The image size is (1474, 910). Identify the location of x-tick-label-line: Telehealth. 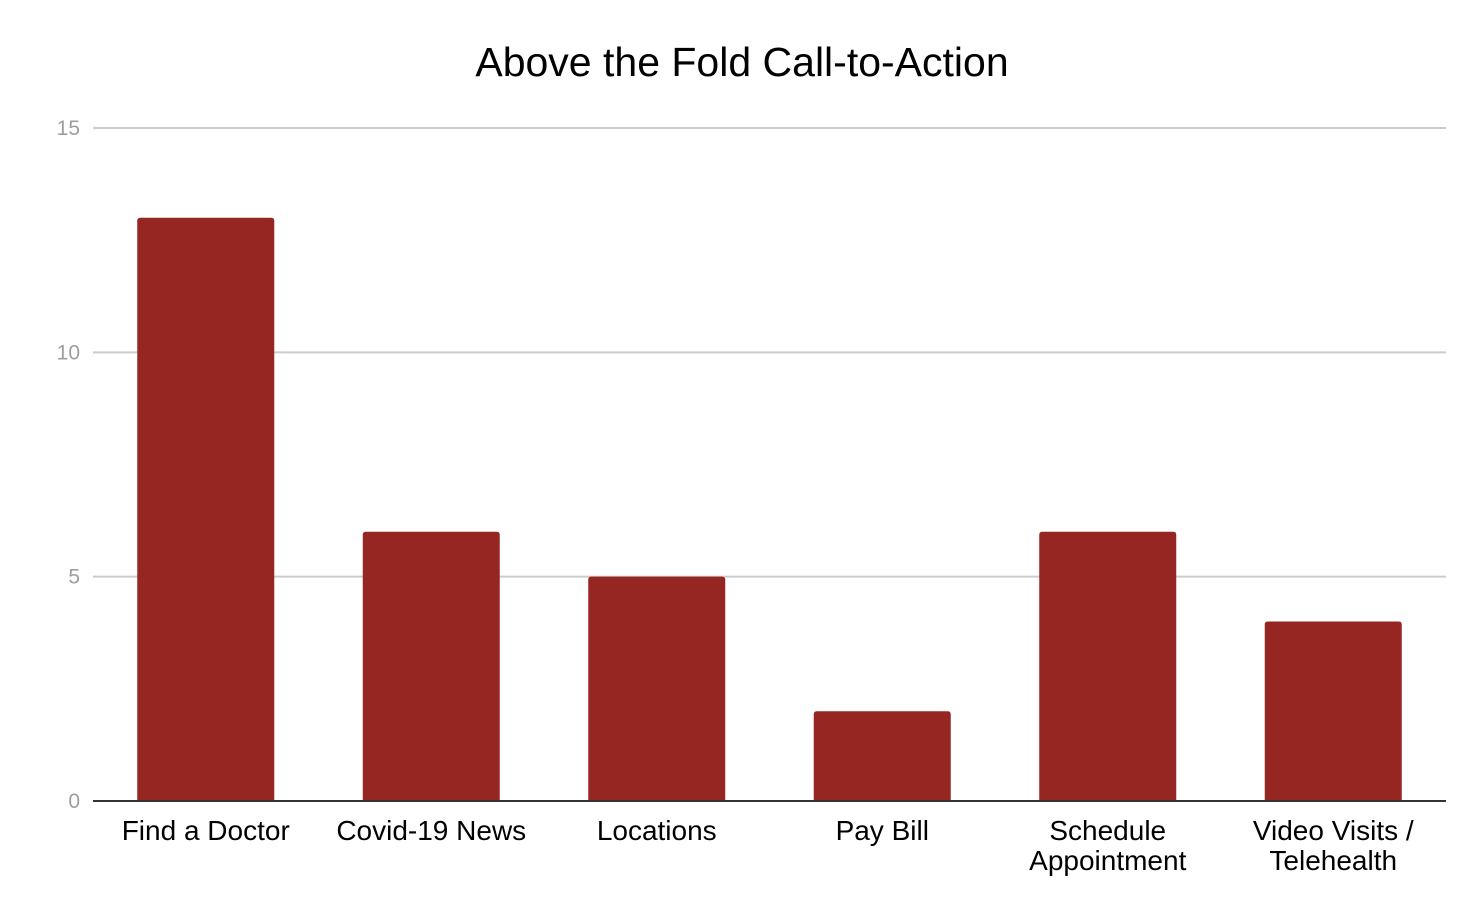
(1333, 860).